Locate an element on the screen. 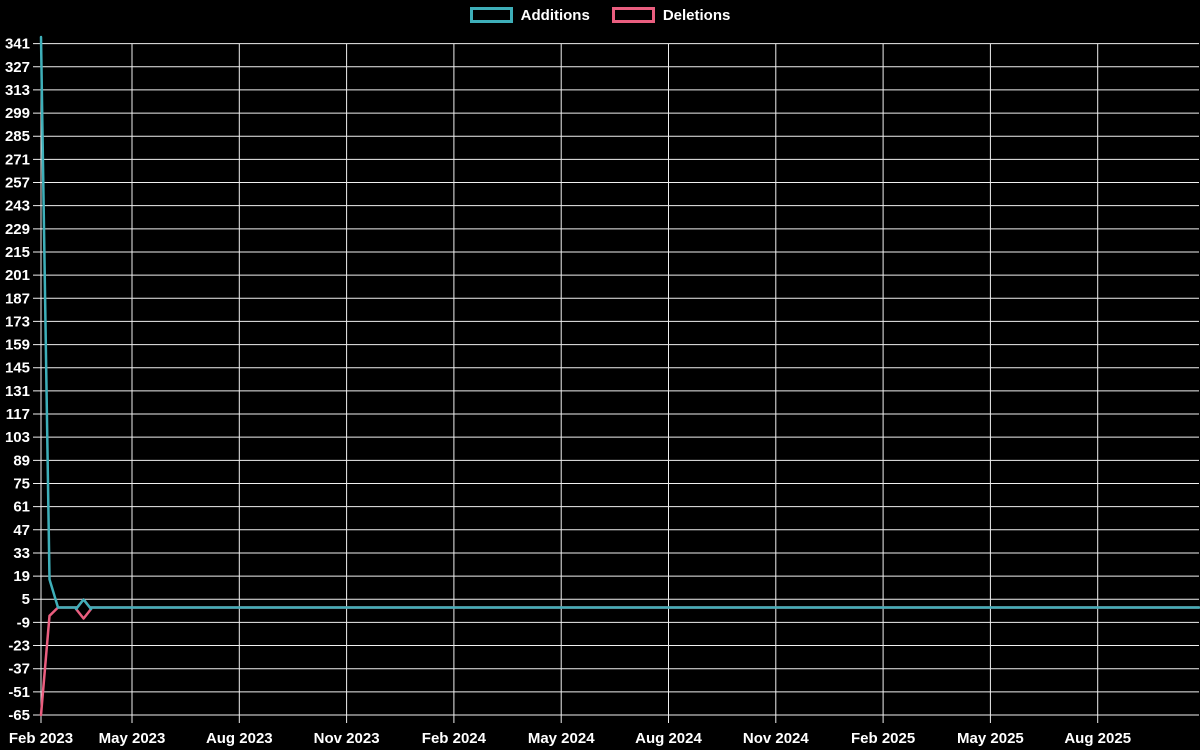  y-tick-label: 47 is located at coordinates (21, 530).